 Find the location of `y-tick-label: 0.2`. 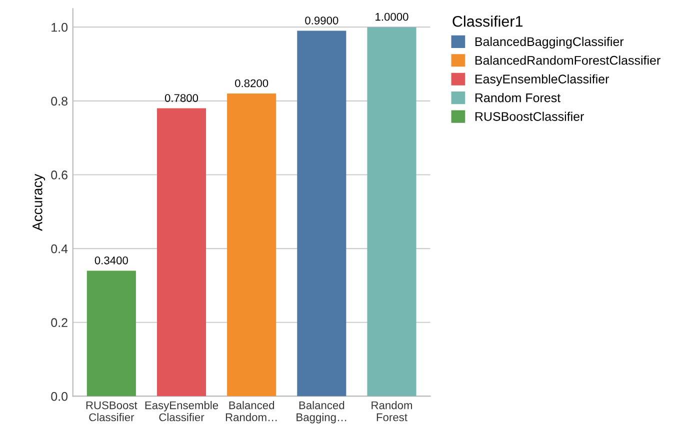

y-tick-label: 0.2 is located at coordinates (59, 323).